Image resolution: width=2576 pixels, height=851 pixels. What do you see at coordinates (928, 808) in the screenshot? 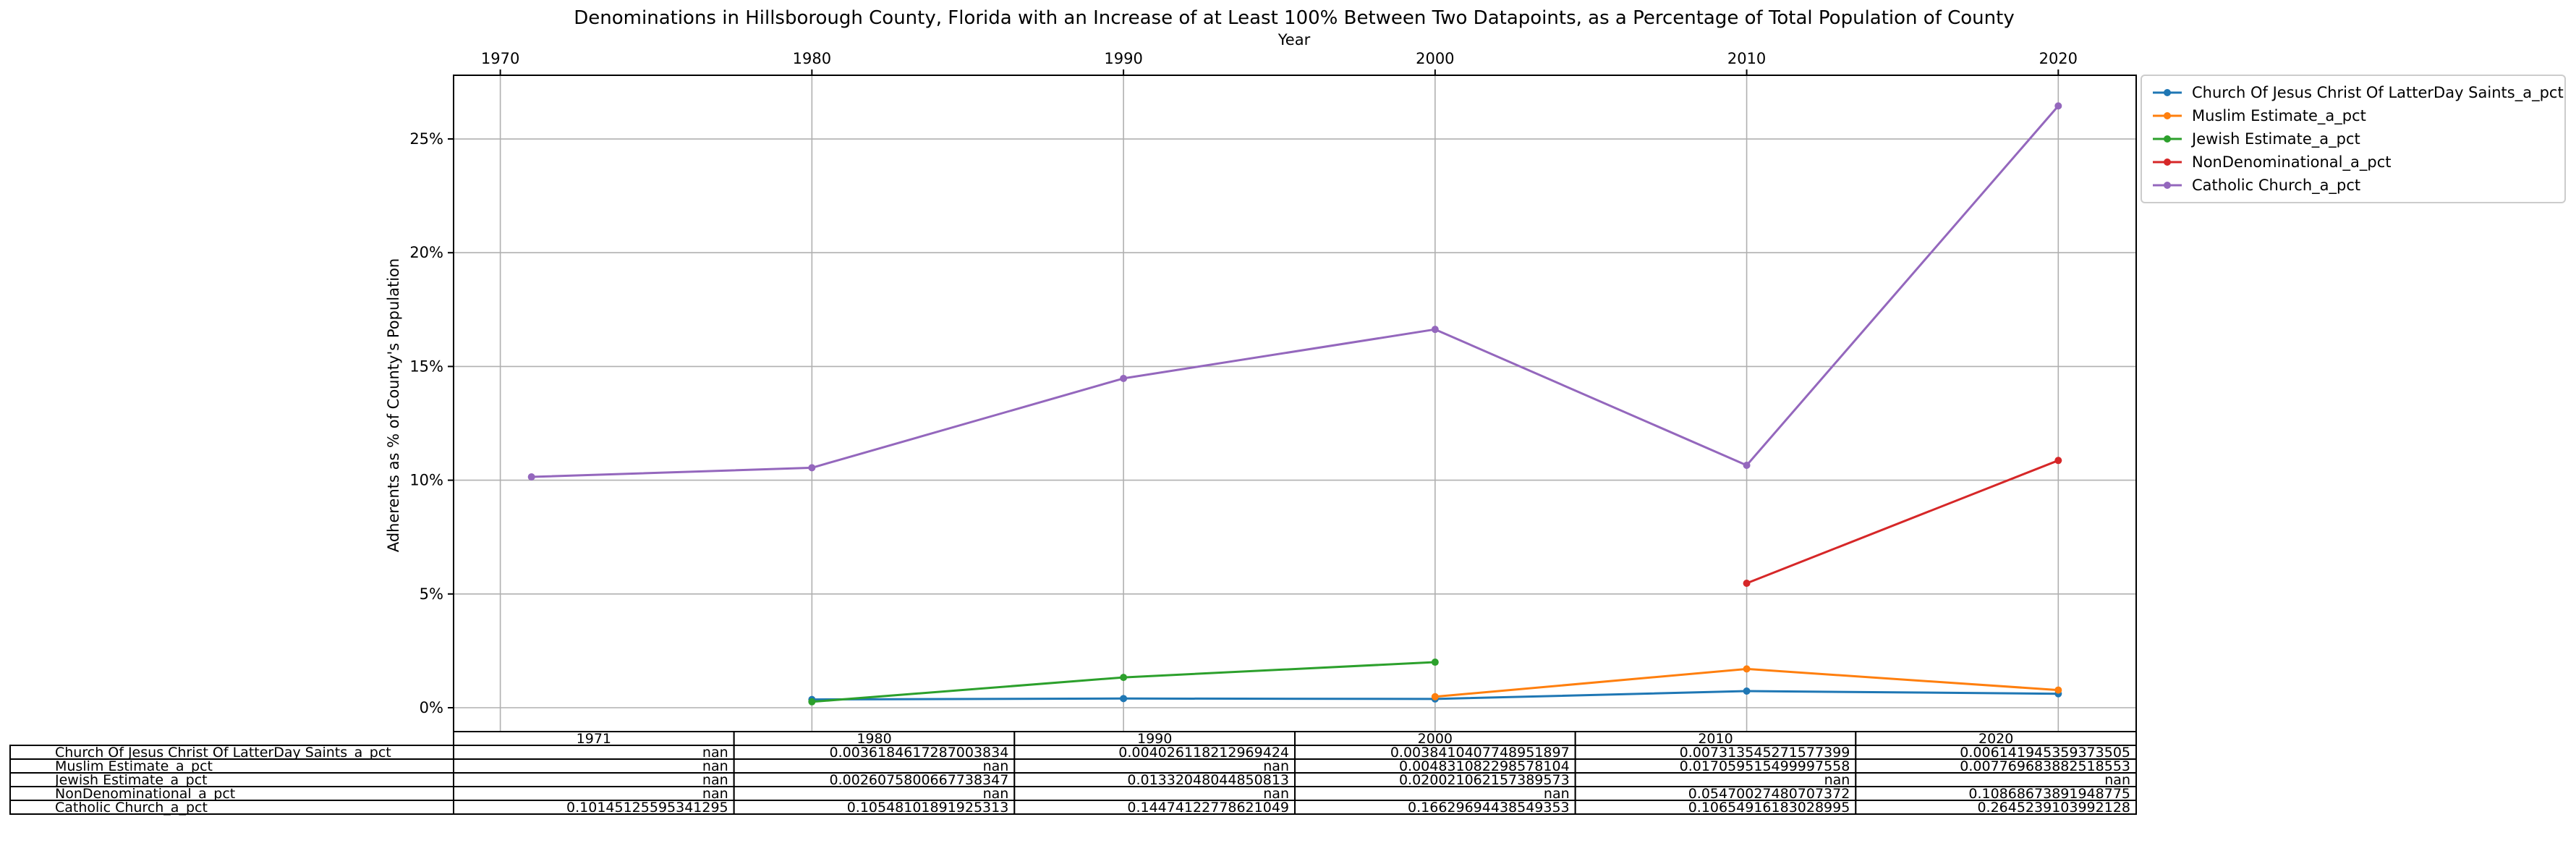
I see `table-cell-value: 0.10548101891925313` at bounding box center [928, 808].